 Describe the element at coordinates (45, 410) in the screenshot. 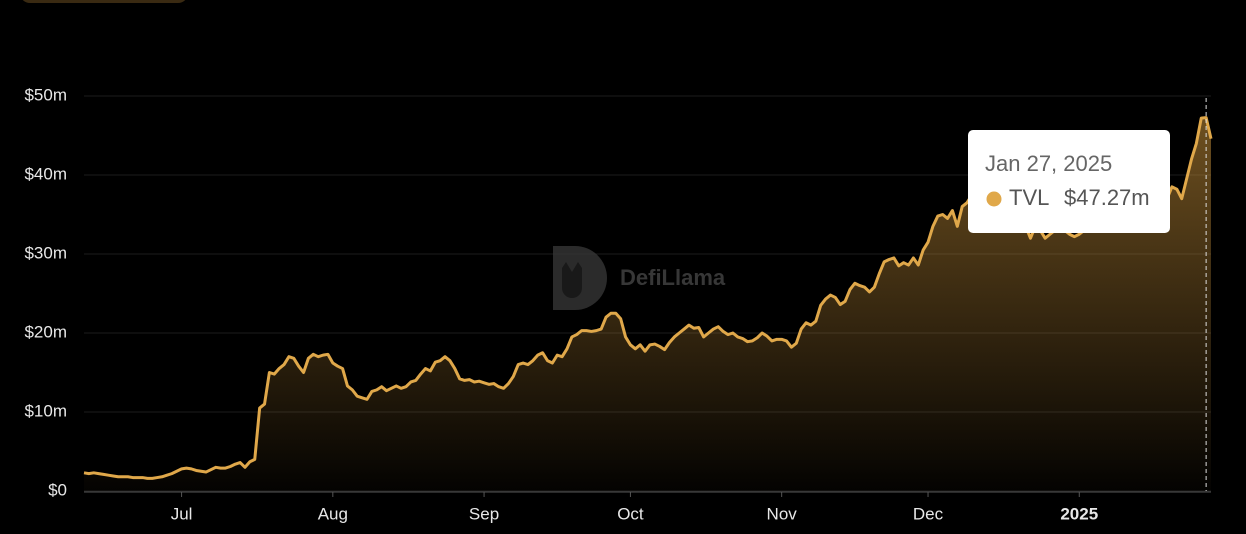

I see `y-tick-label: $10m` at that location.